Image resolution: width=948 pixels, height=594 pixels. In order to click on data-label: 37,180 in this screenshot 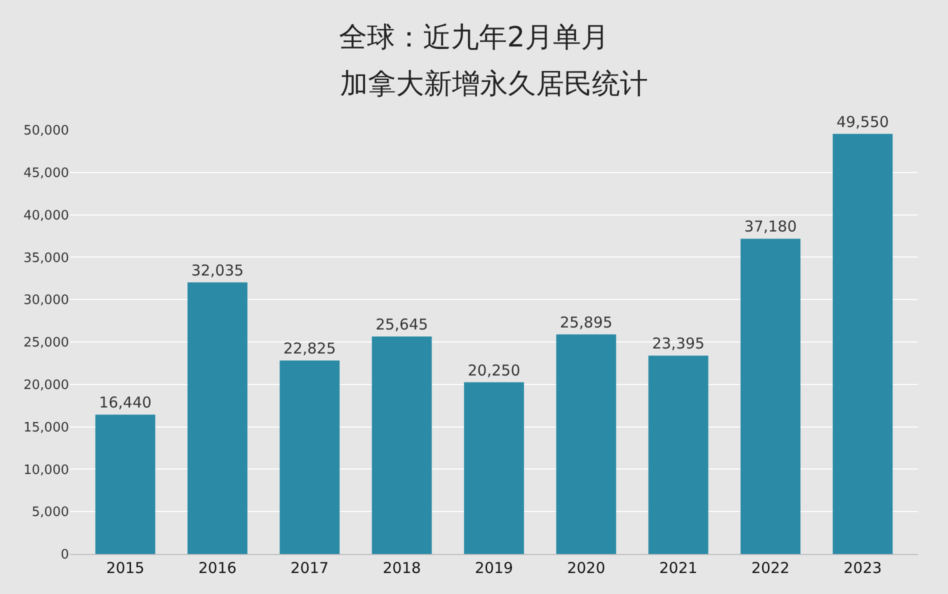, I will do `click(770, 227)`.